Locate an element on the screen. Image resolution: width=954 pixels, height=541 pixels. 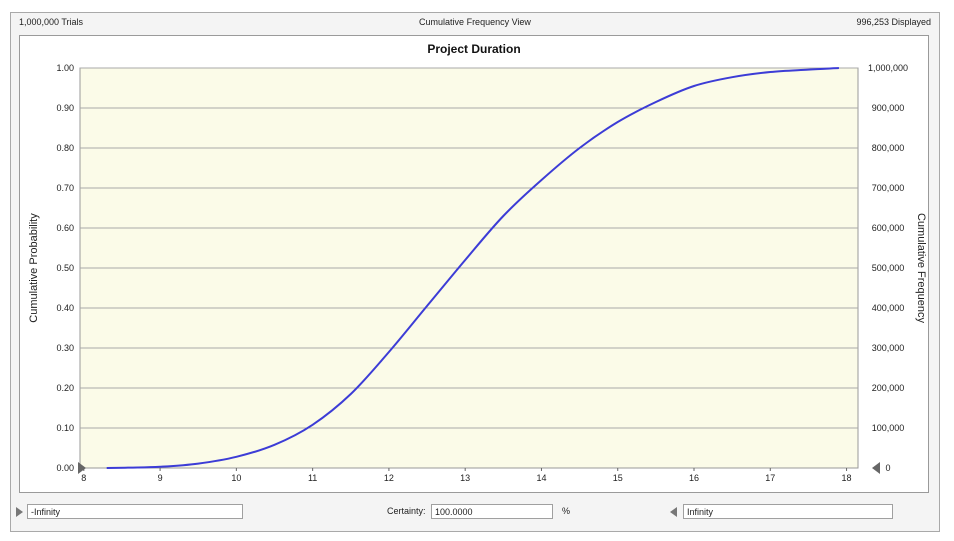
left-certainty-grabber-icon is located at coordinates (82, 468).